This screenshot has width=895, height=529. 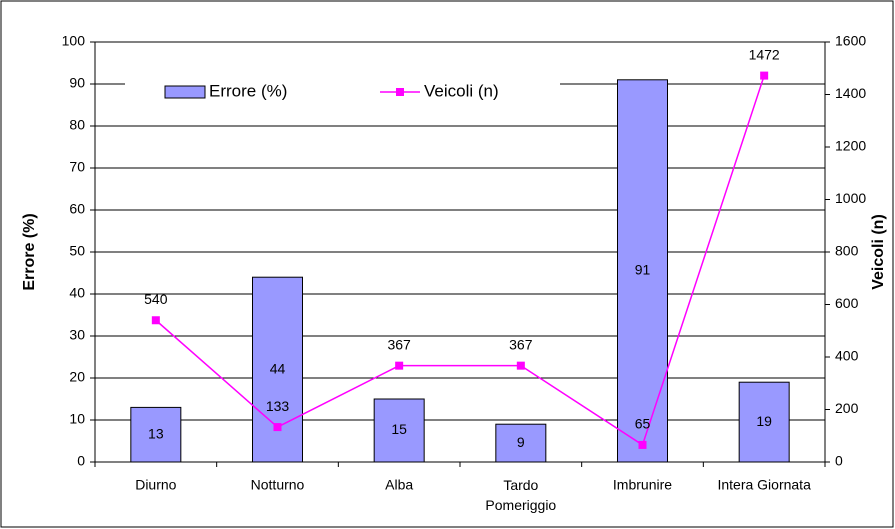 I want to click on legend-label: Errore (%), so click(x=248, y=90).